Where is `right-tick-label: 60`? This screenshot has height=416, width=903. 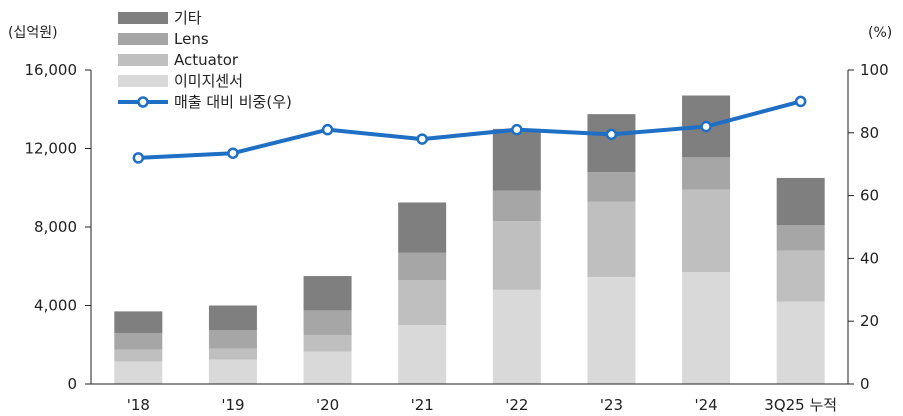
right-tick-label: 60 is located at coordinates (869, 196).